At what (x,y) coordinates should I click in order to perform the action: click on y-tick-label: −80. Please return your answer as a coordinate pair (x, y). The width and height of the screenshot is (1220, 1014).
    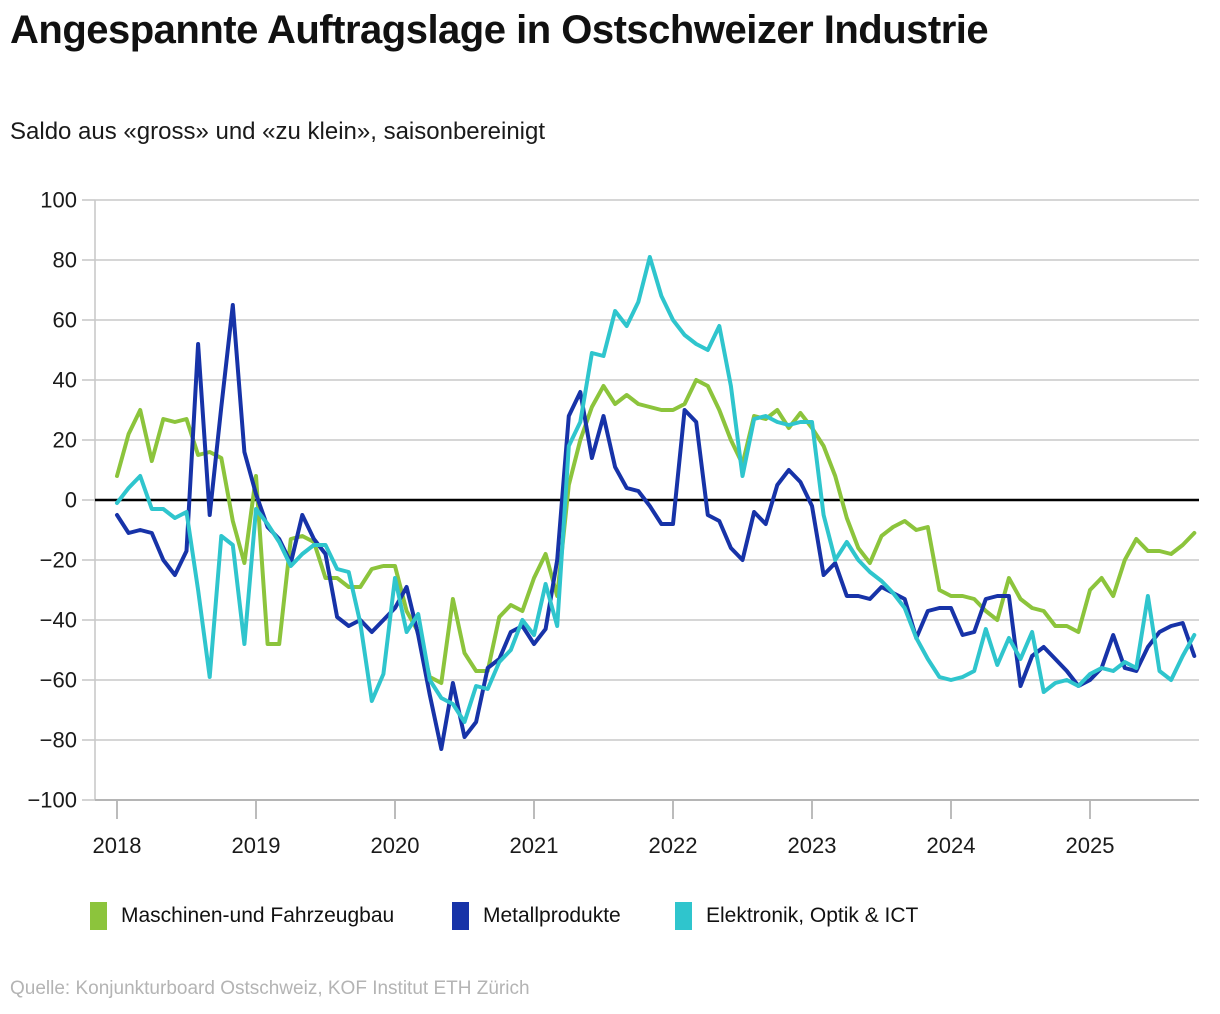
    Looking at the image, I should click on (58, 740).